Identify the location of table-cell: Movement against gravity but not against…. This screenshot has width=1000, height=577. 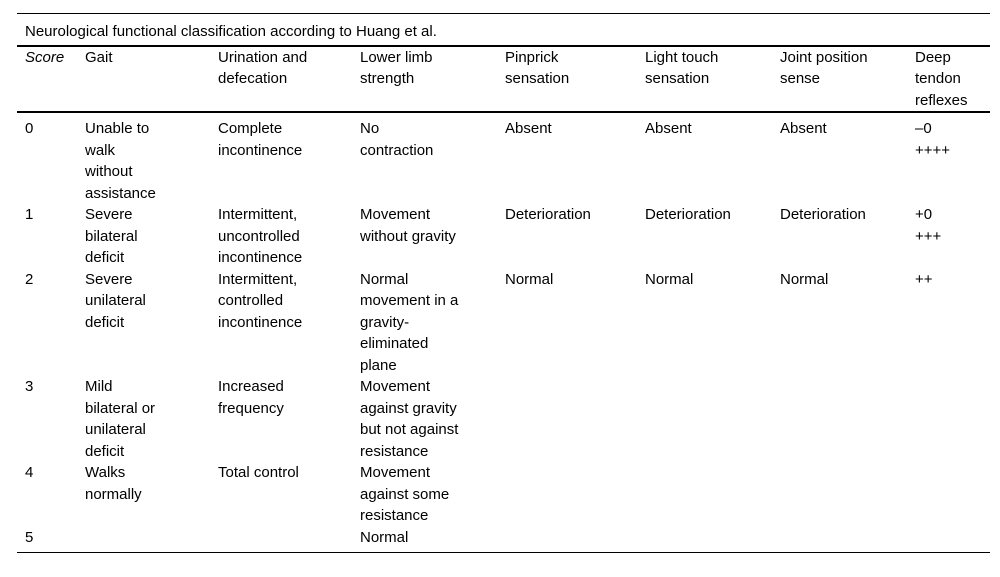
(409, 419).